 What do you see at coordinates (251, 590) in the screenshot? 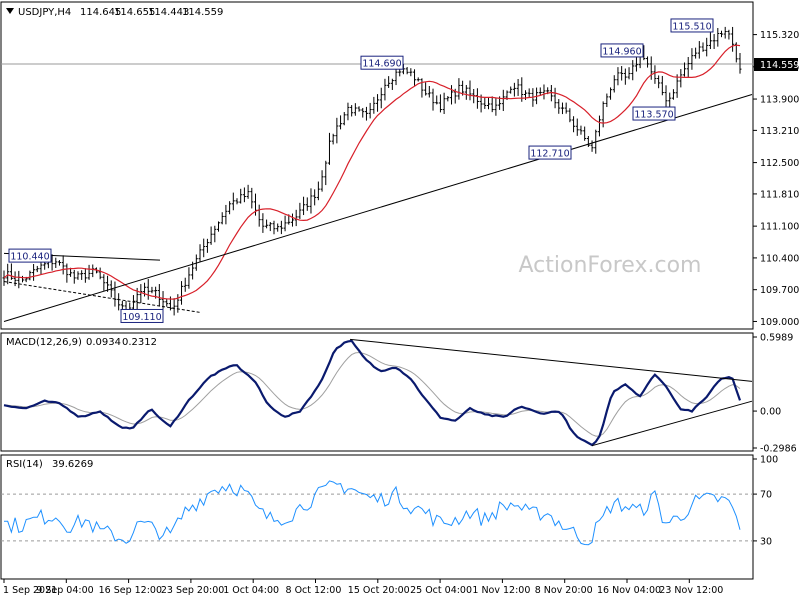
I see `x-tick-label: 1 Oct 04:00` at bounding box center [251, 590].